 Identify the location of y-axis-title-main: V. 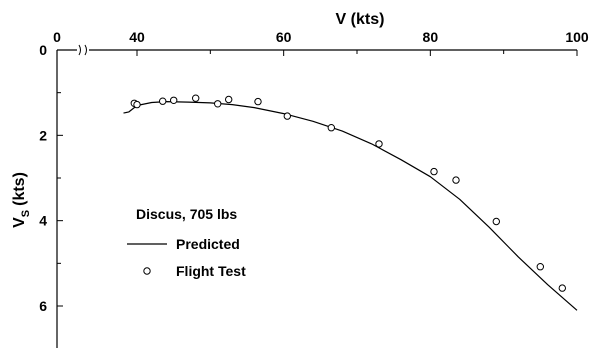
(19, 222).